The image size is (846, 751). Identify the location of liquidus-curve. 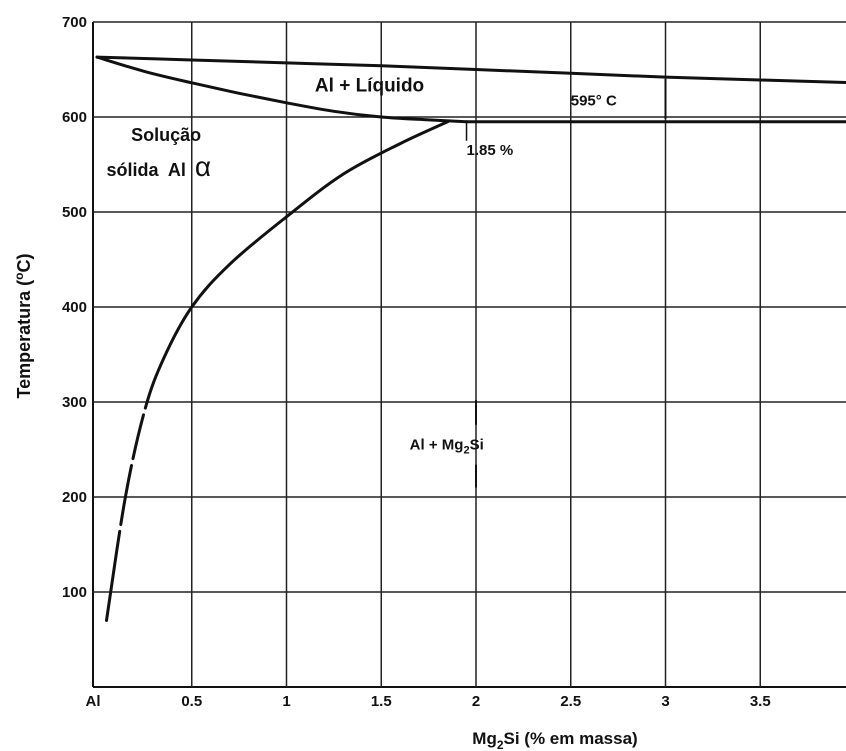
(470, 70).